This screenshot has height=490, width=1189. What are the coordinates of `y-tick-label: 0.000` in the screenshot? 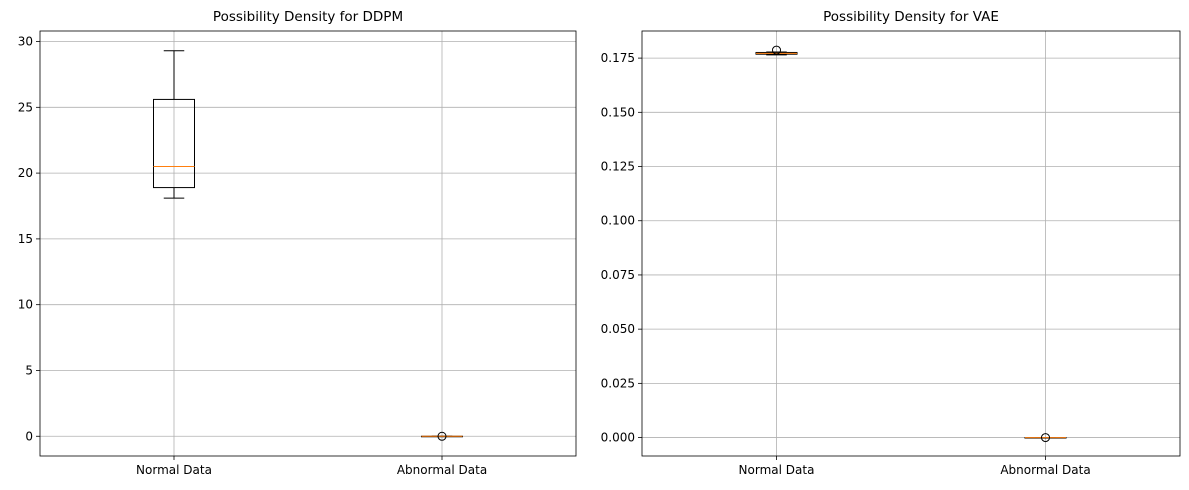 It's located at (618, 438).